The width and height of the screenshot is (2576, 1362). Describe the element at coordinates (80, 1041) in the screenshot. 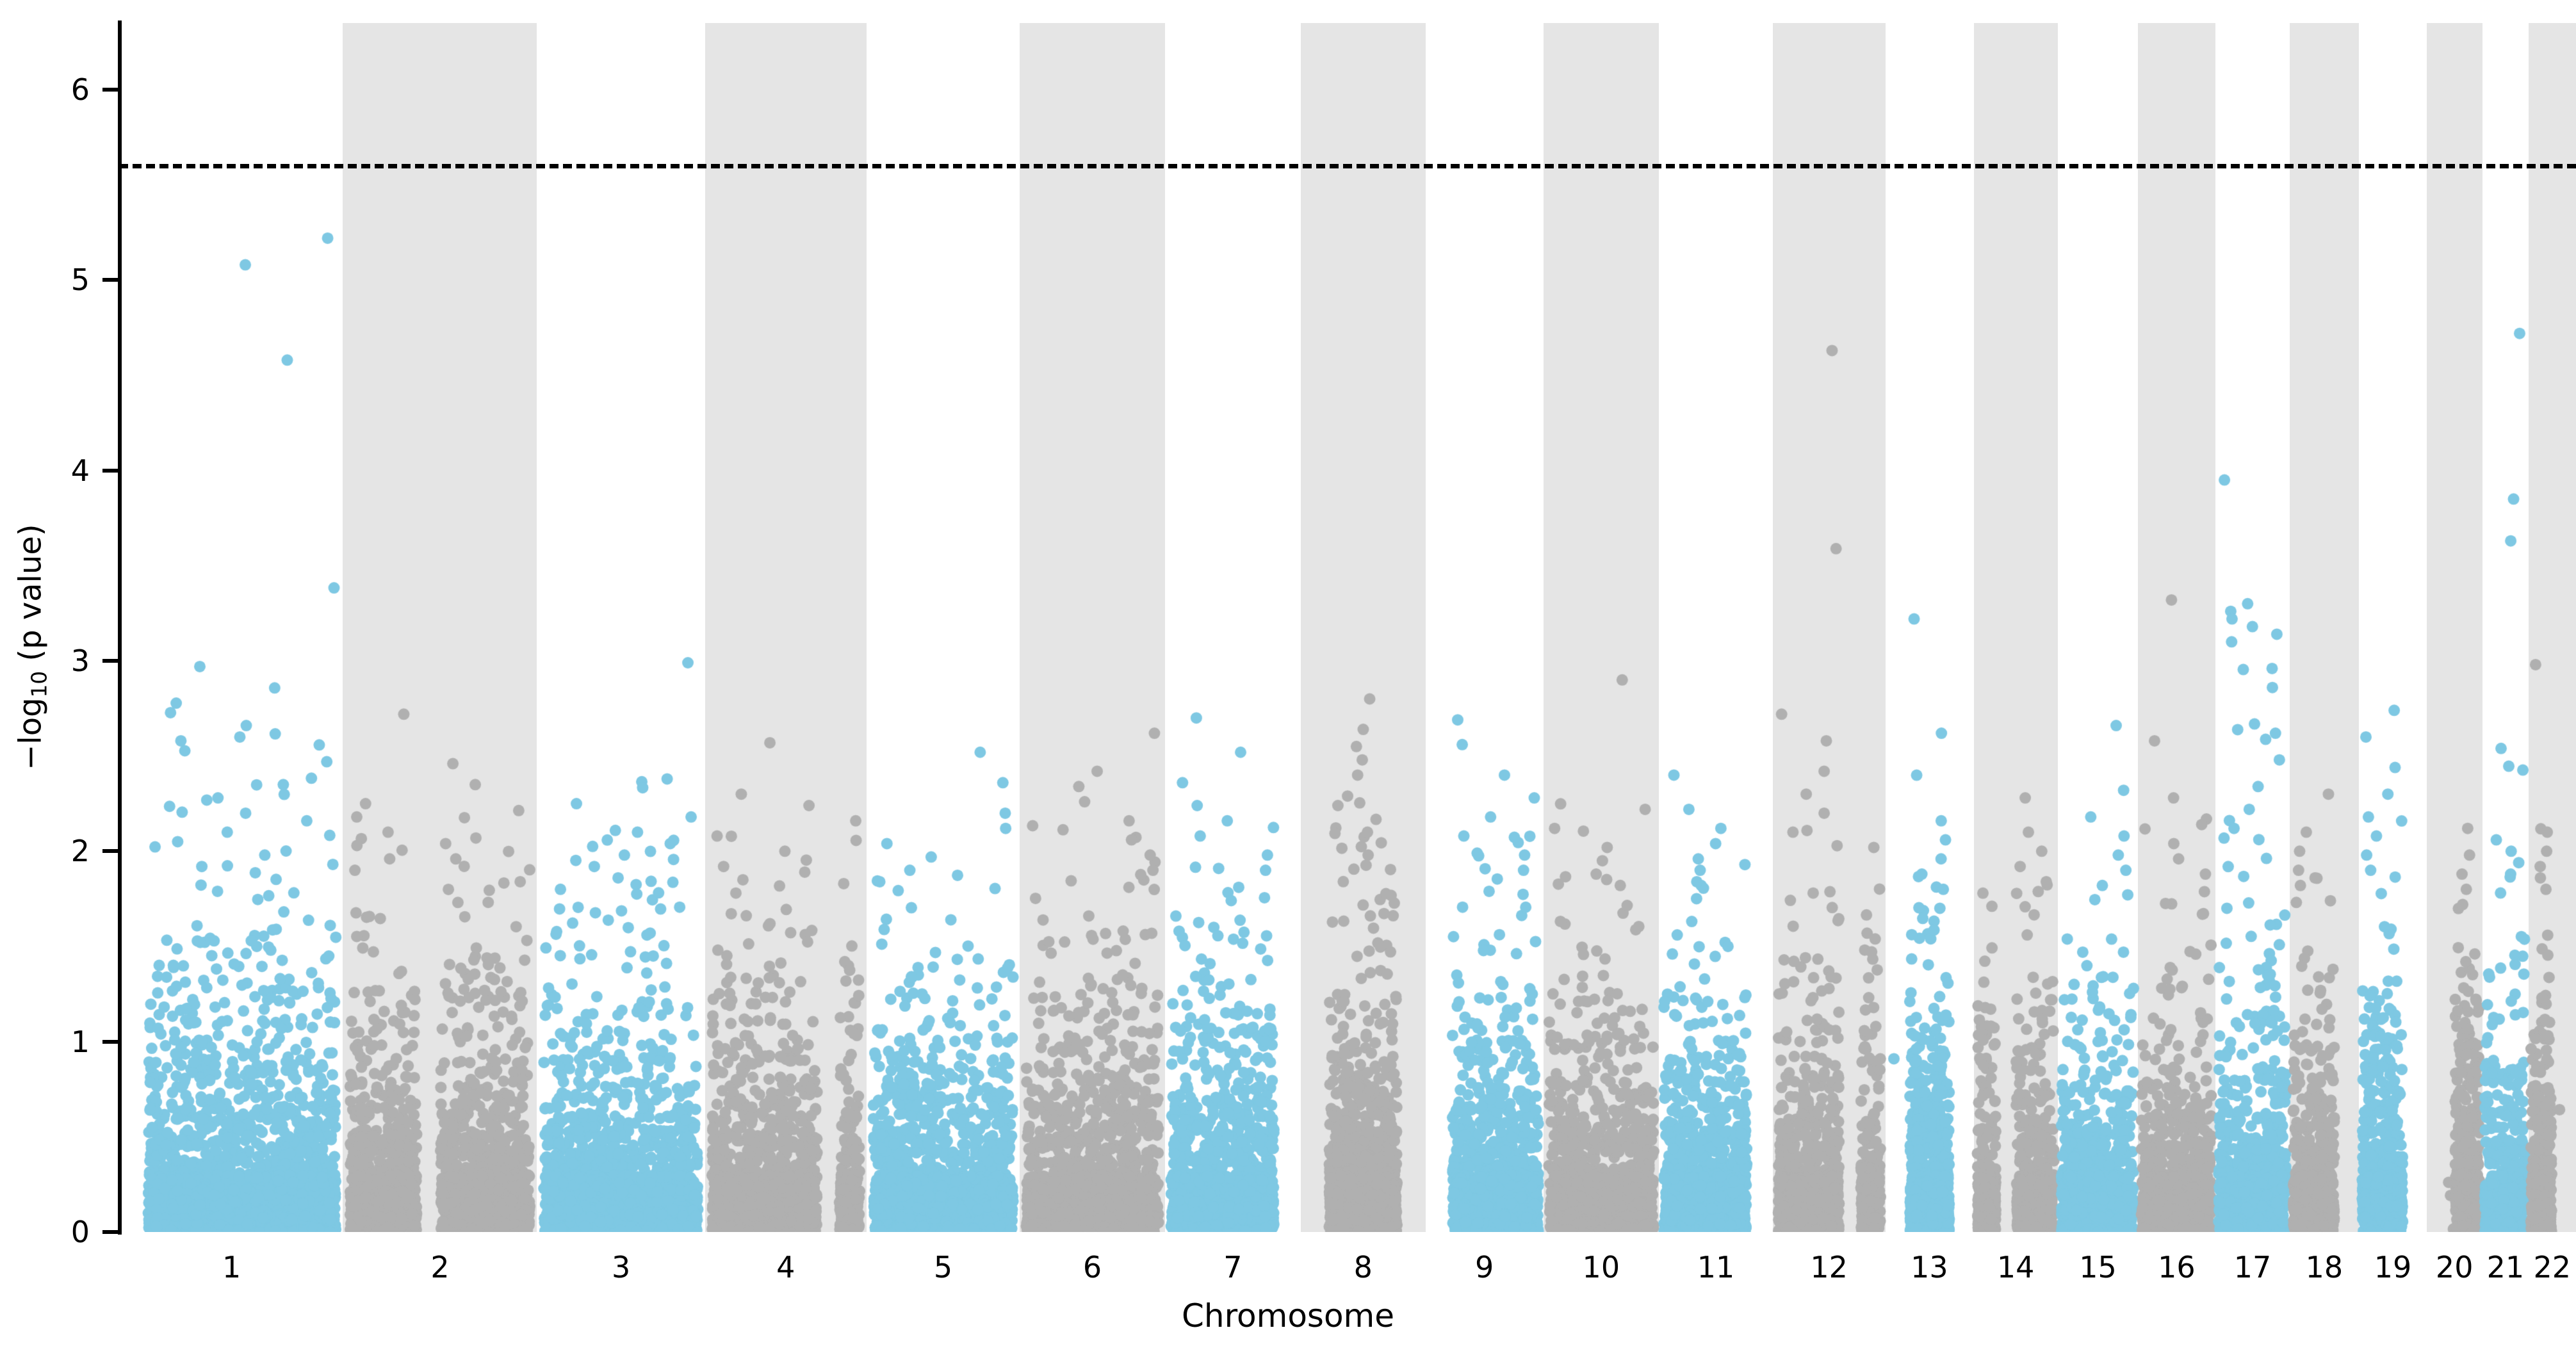

I see `y-tick-label: 1` at that location.